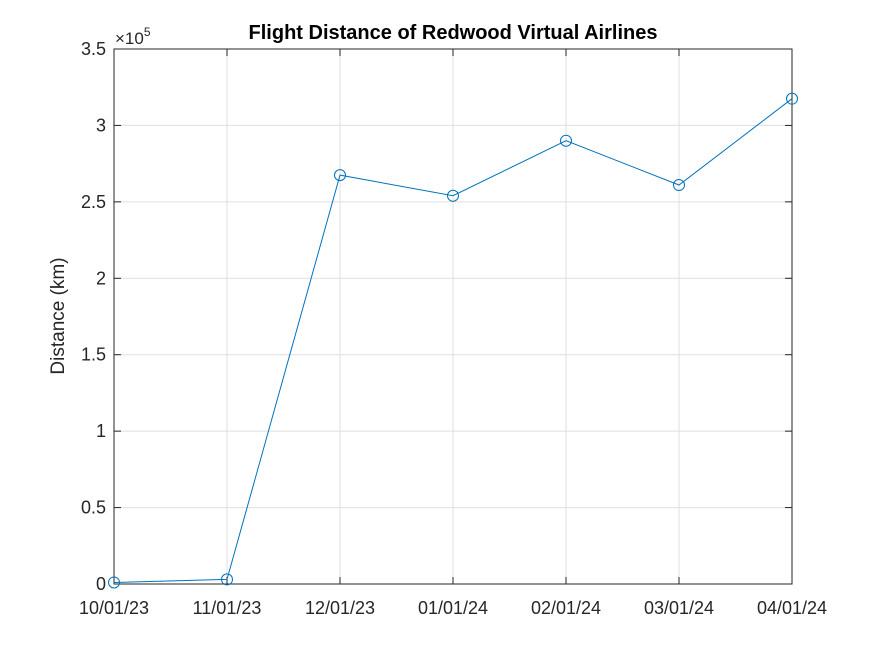 This screenshot has width=875, height=656. I want to click on y-exponent-label: ×10⁵, so click(133, 36).